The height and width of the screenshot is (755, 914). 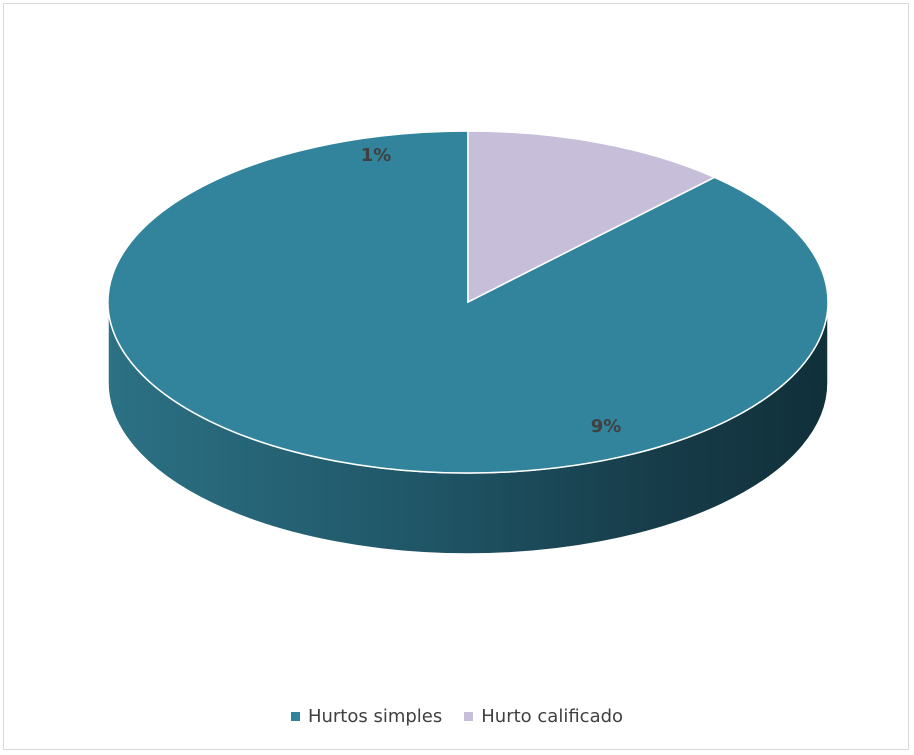 What do you see at coordinates (469, 716) in the screenshot?
I see `legend-swatch-hurto-calificado` at bounding box center [469, 716].